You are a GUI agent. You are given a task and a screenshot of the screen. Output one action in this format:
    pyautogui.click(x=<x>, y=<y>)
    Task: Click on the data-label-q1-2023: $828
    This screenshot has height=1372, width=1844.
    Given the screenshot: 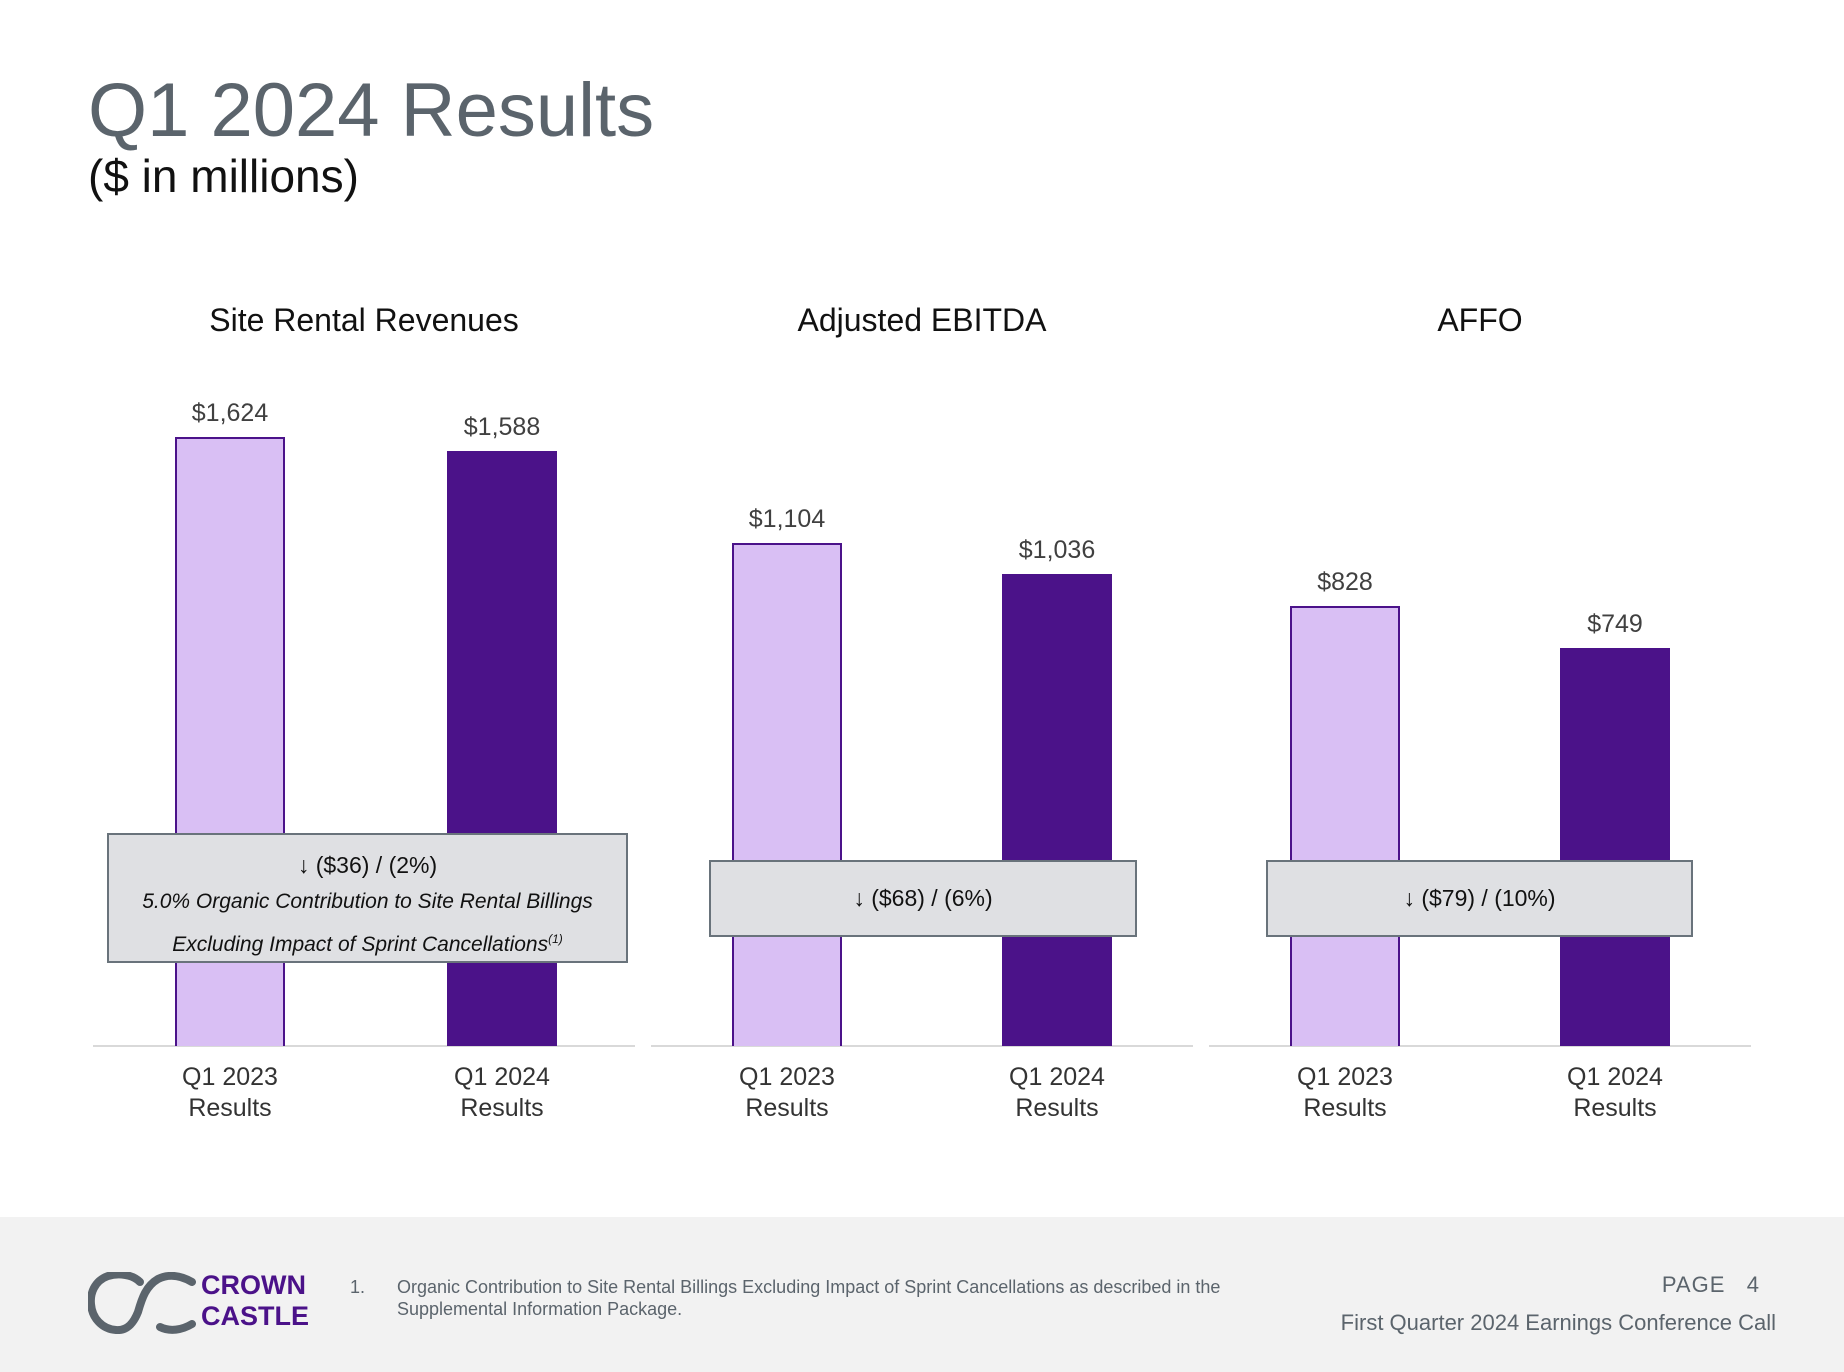 What is the action you would take?
    pyautogui.click(x=1345, y=582)
    